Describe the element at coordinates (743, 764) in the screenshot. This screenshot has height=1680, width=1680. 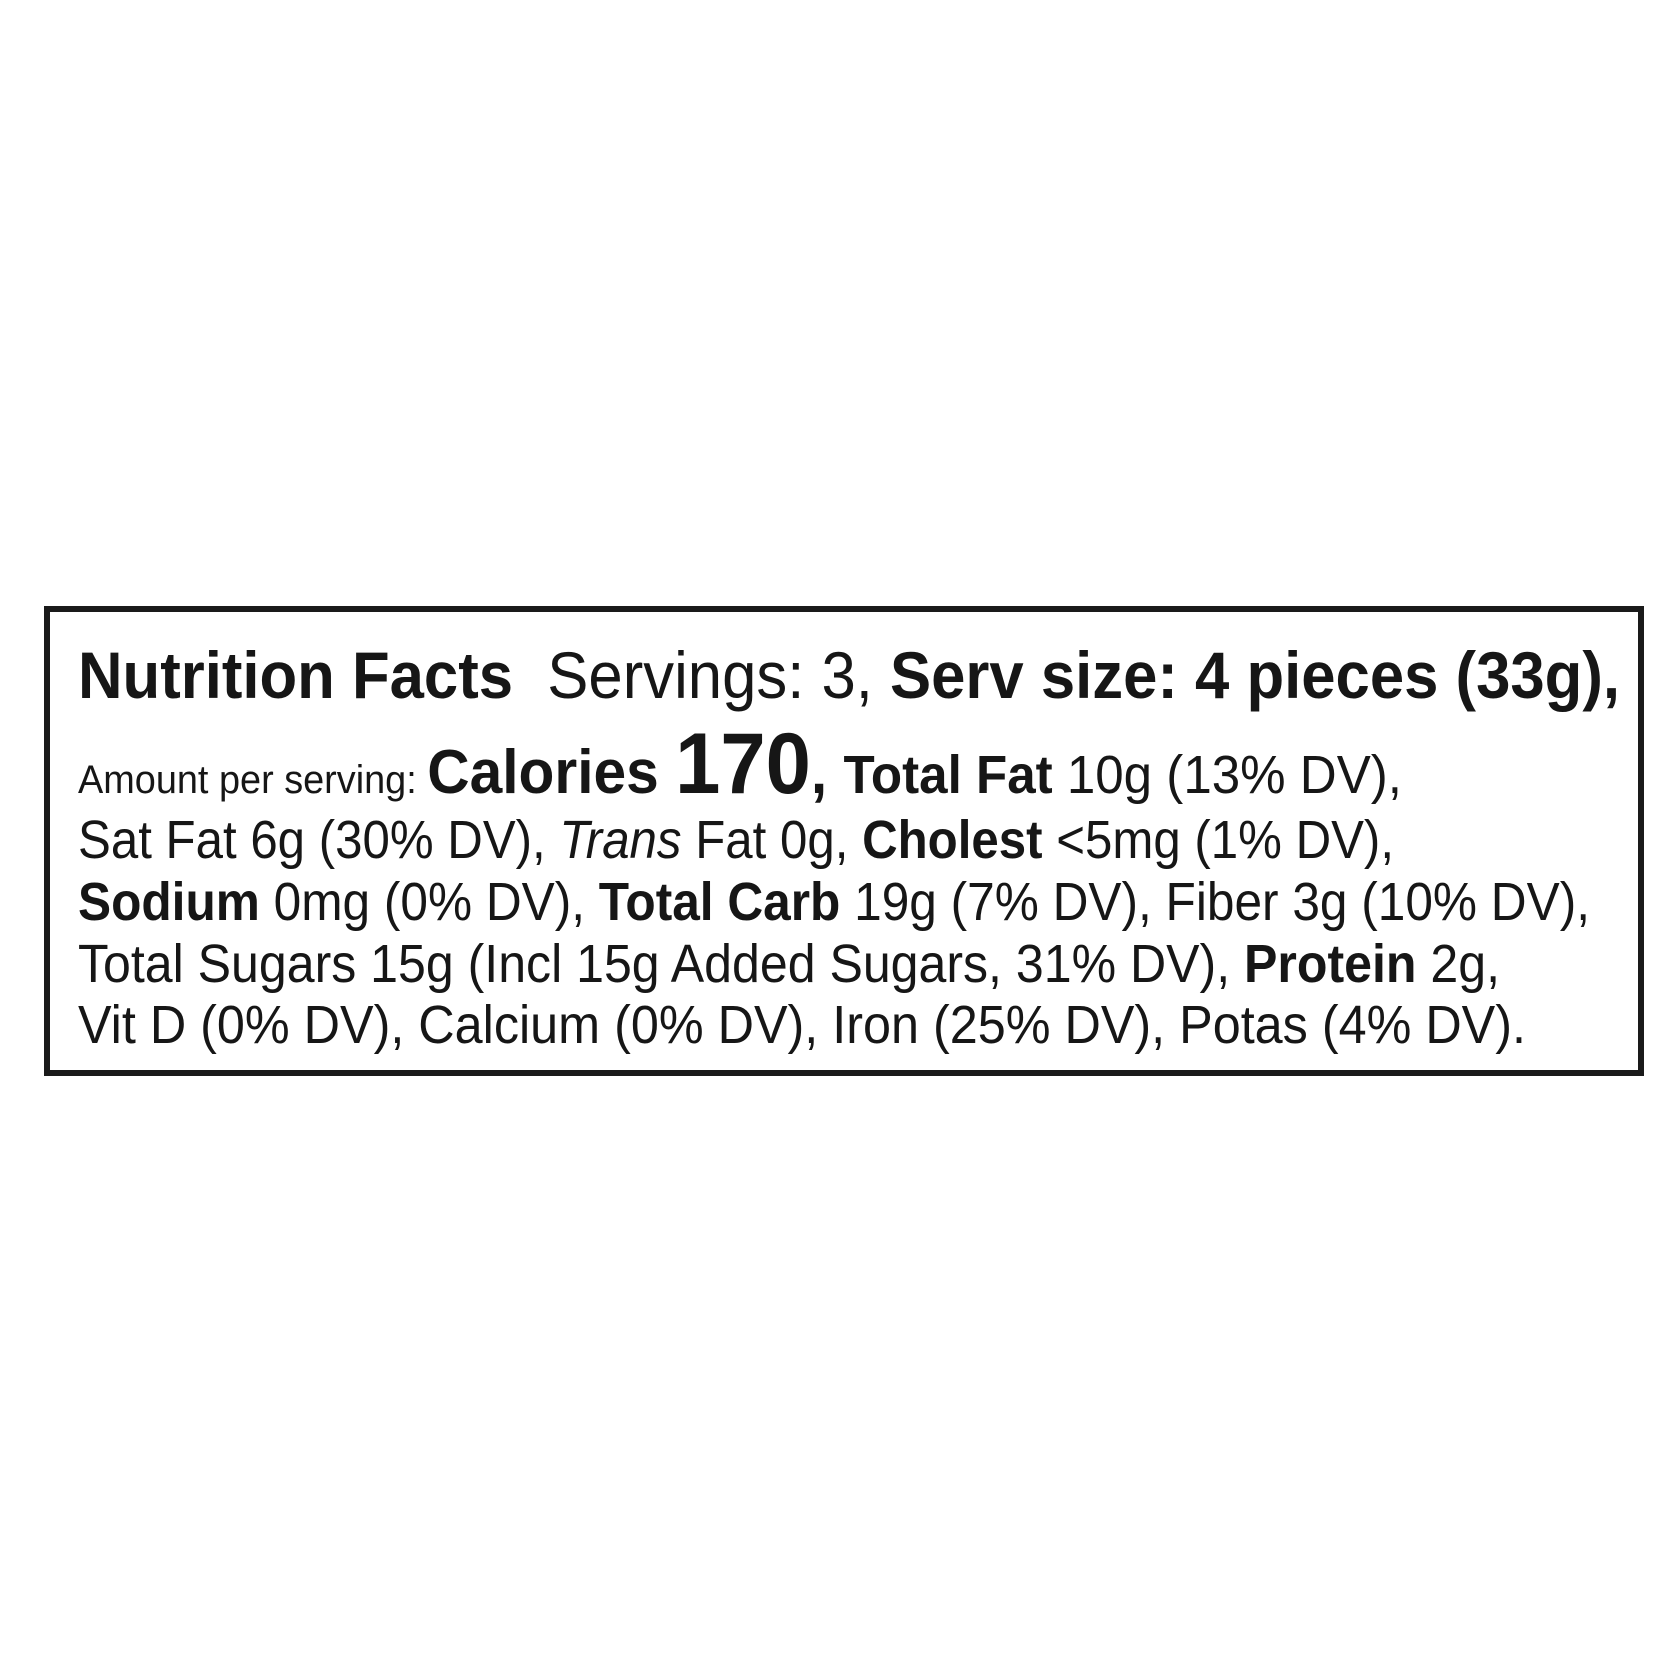
I see `label-text-segment: 170` at that location.